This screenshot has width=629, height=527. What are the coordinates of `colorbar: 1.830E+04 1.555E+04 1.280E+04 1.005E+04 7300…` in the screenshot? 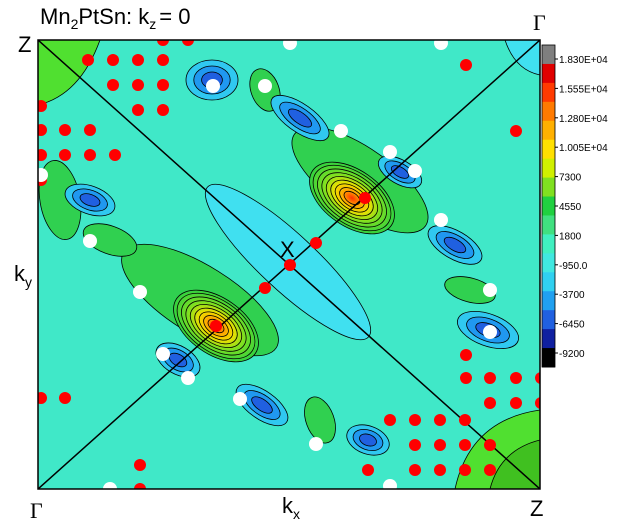 It's located at (574, 206).